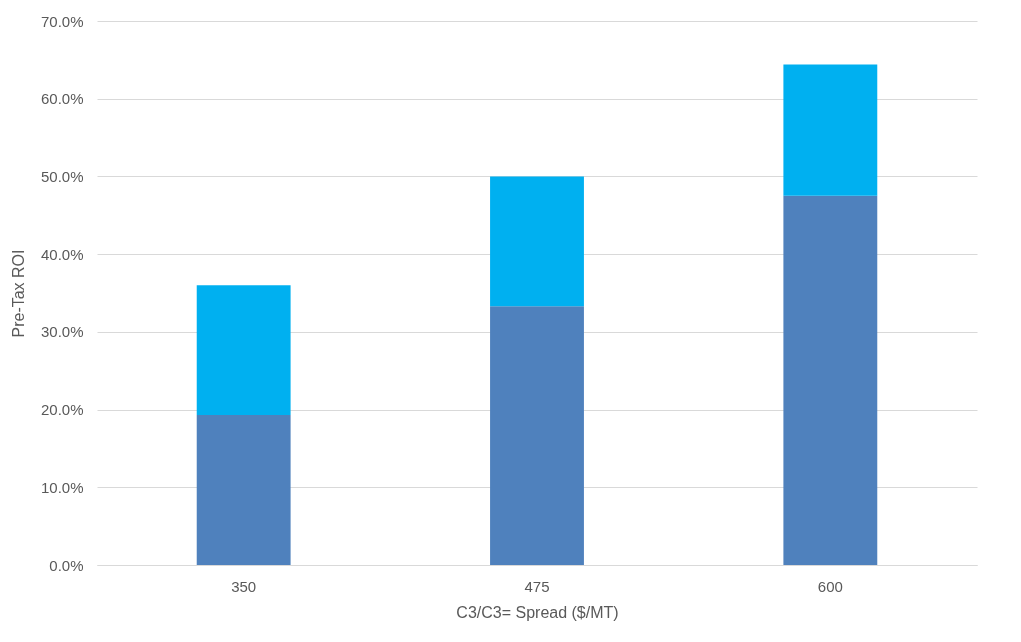  What do you see at coordinates (62, 410) in the screenshot?
I see `y-tick-label: 20.0%` at bounding box center [62, 410].